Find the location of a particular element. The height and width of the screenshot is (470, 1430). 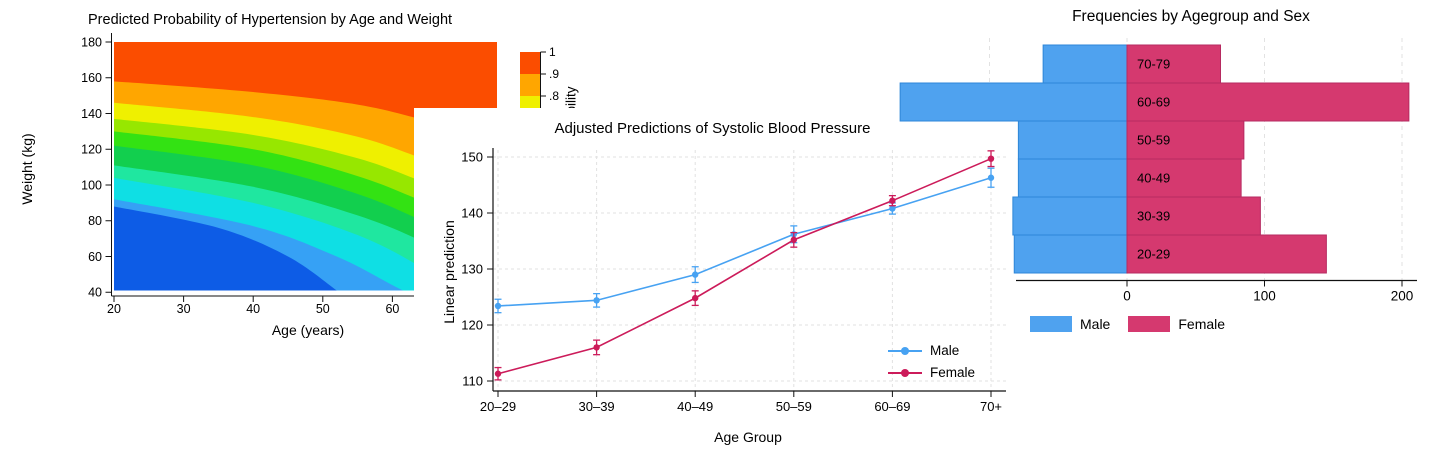

line-x-axis-label: Age Group is located at coordinates (748, 437).